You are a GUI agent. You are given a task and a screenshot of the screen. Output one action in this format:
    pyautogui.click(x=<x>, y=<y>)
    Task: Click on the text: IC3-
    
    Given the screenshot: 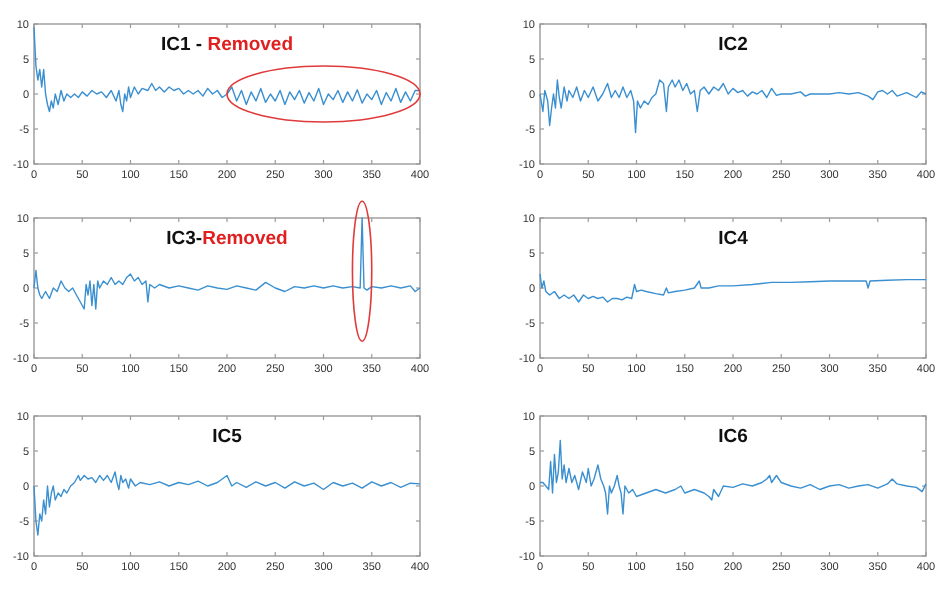 What is the action you would take?
    pyautogui.click(x=184, y=239)
    